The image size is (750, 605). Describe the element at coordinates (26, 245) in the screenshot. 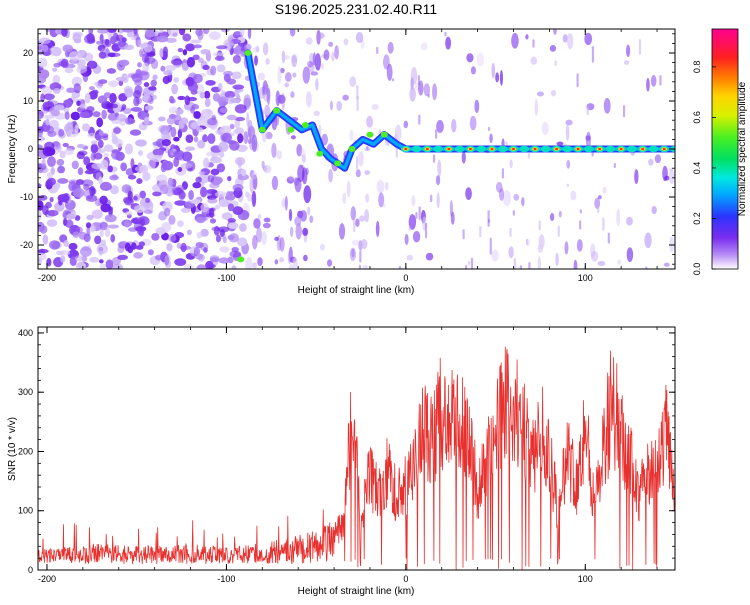

I see `y-tick-label: -20` at that location.